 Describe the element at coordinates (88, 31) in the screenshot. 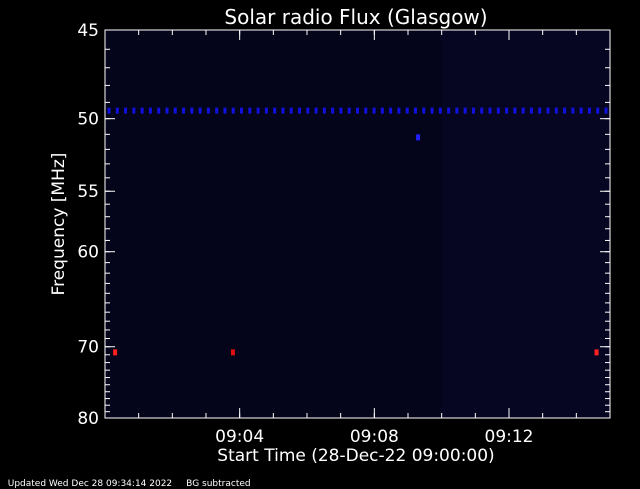

I see `y-tick-label: 45` at that location.